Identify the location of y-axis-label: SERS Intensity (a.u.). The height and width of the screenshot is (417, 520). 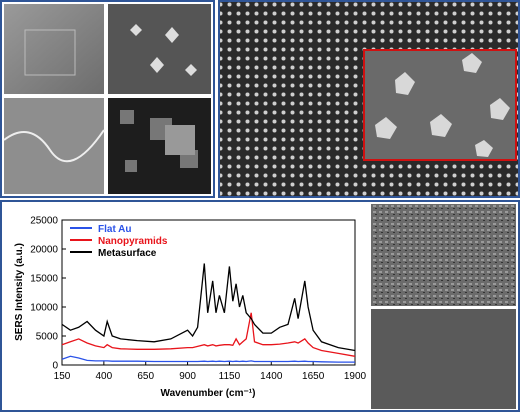
(19, 292).